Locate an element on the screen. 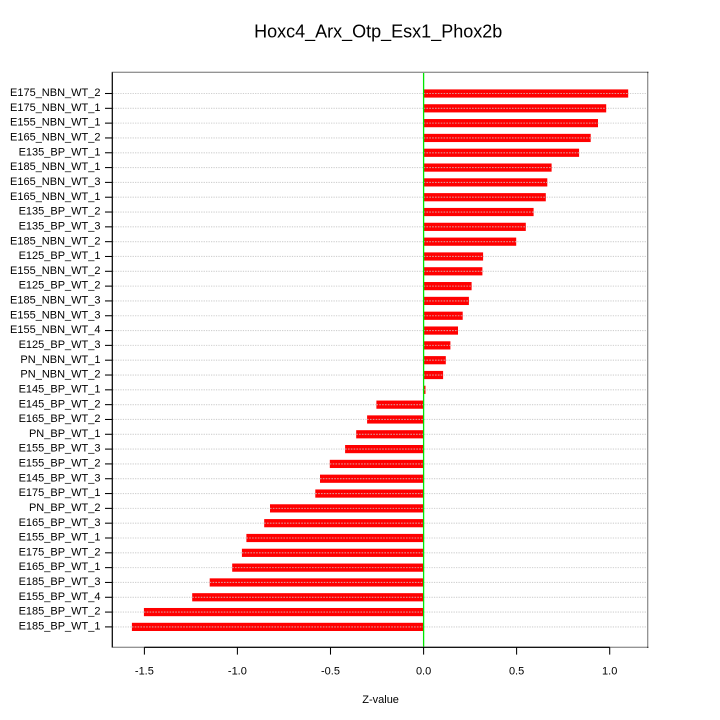 Image resolution: width=720 pixels, height=720 pixels. svg-text: E125_BP_WT_2 is located at coordinates (60, 286).